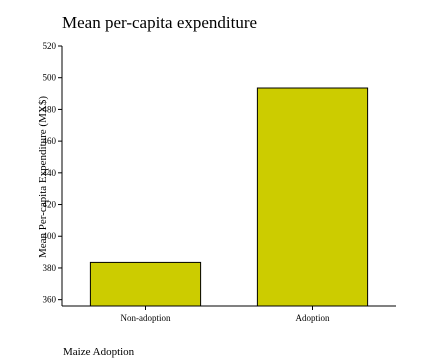  What do you see at coordinates (312, 318) in the screenshot?
I see `x-tick-label: Adoption` at bounding box center [312, 318].